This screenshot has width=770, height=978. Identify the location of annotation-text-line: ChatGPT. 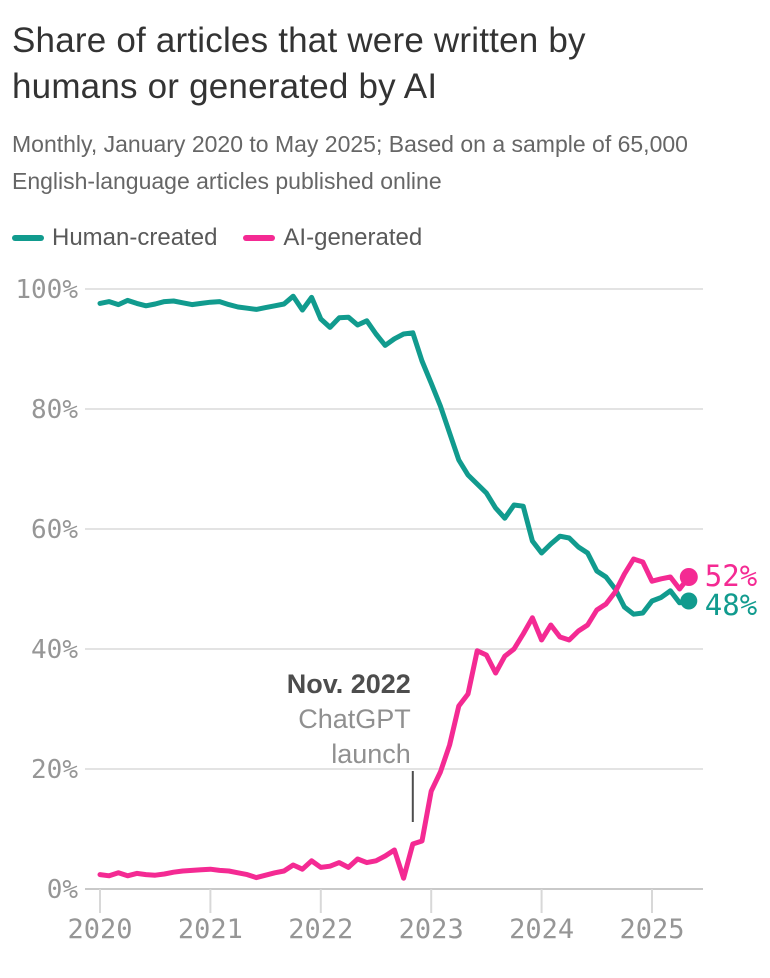
(354, 719).